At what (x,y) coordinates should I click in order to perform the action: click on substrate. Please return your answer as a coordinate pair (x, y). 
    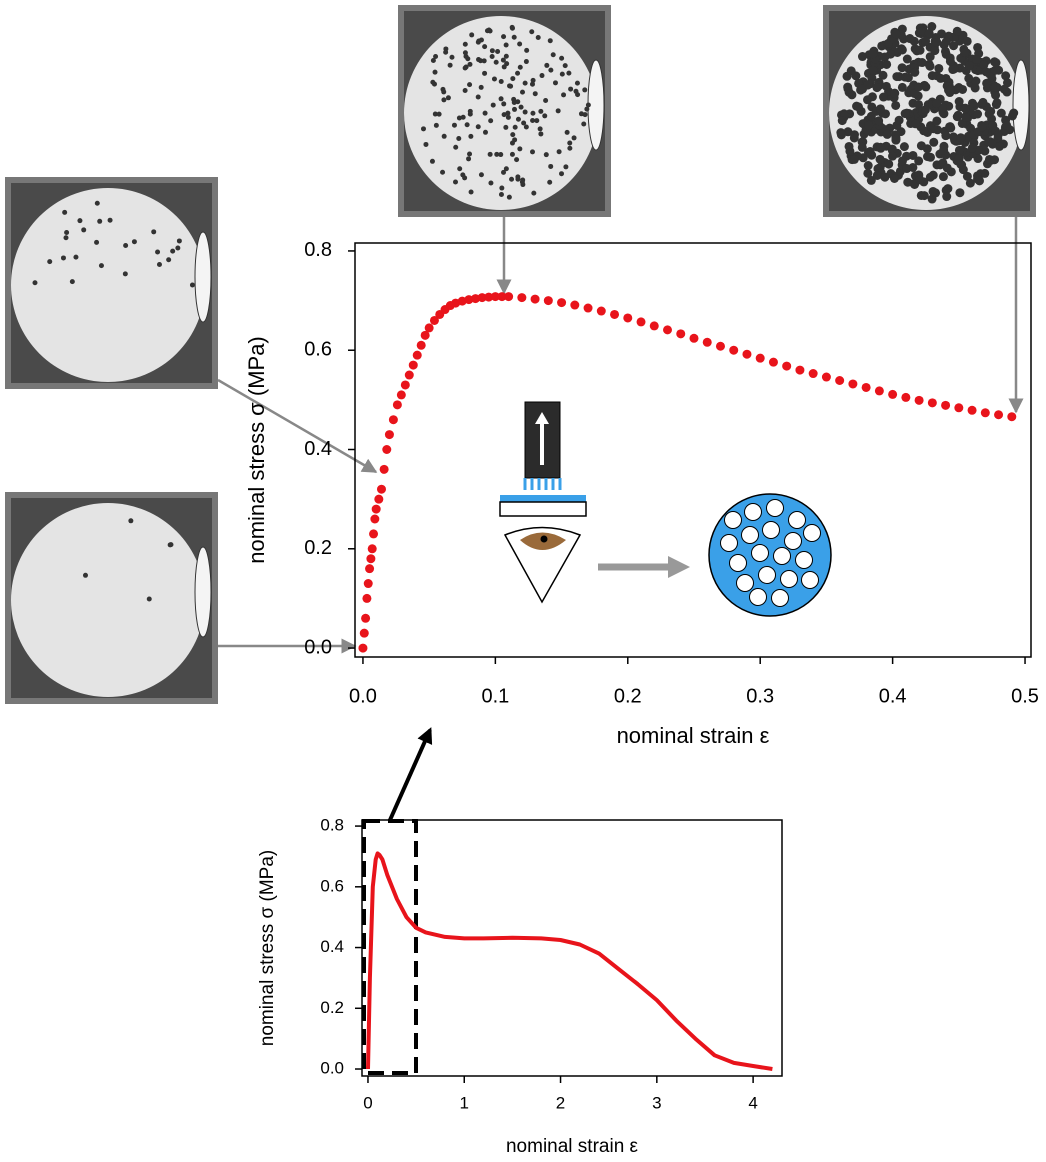
    Looking at the image, I should click on (543, 509).